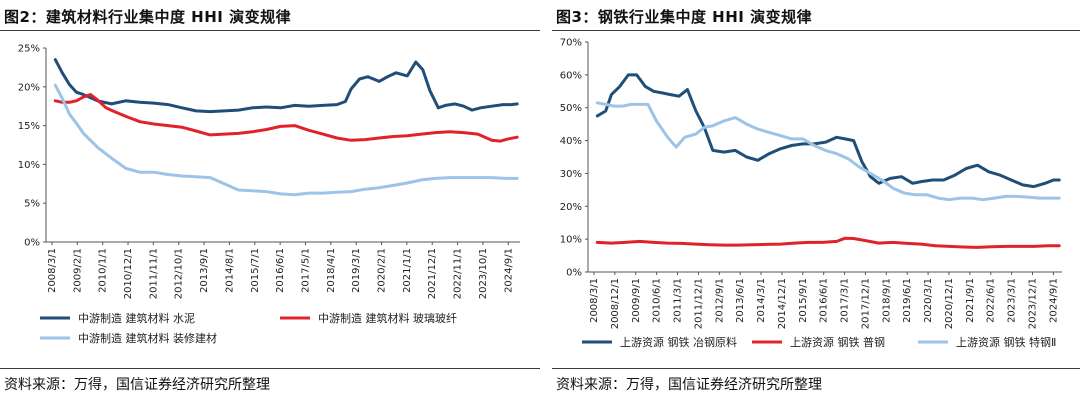  What do you see at coordinates (571, 174) in the screenshot?
I see `y-tick-label: 30%` at bounding box center [571, 174].